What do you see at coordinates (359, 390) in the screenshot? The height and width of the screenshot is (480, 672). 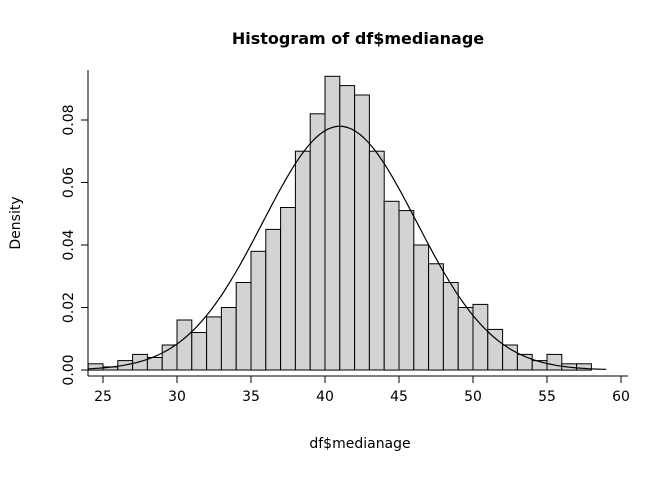 I see `x-axis: 25 30 35 40 45 50 55 60` at bounding box center [359, 390].